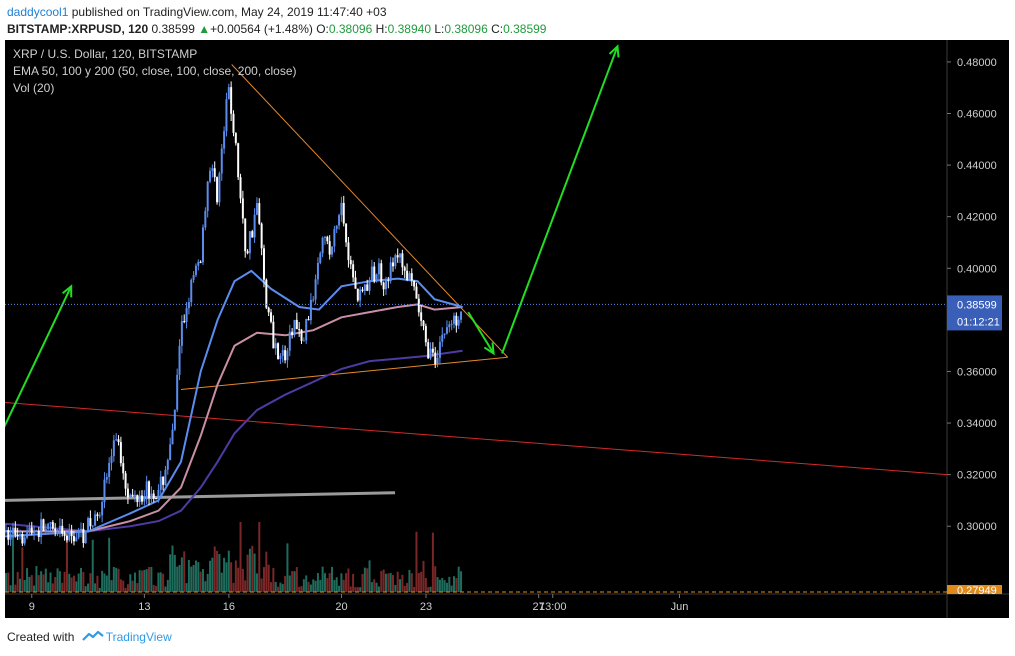 The image size is (1015, 656). I want to click on gray-support-line, so click(199, 496).